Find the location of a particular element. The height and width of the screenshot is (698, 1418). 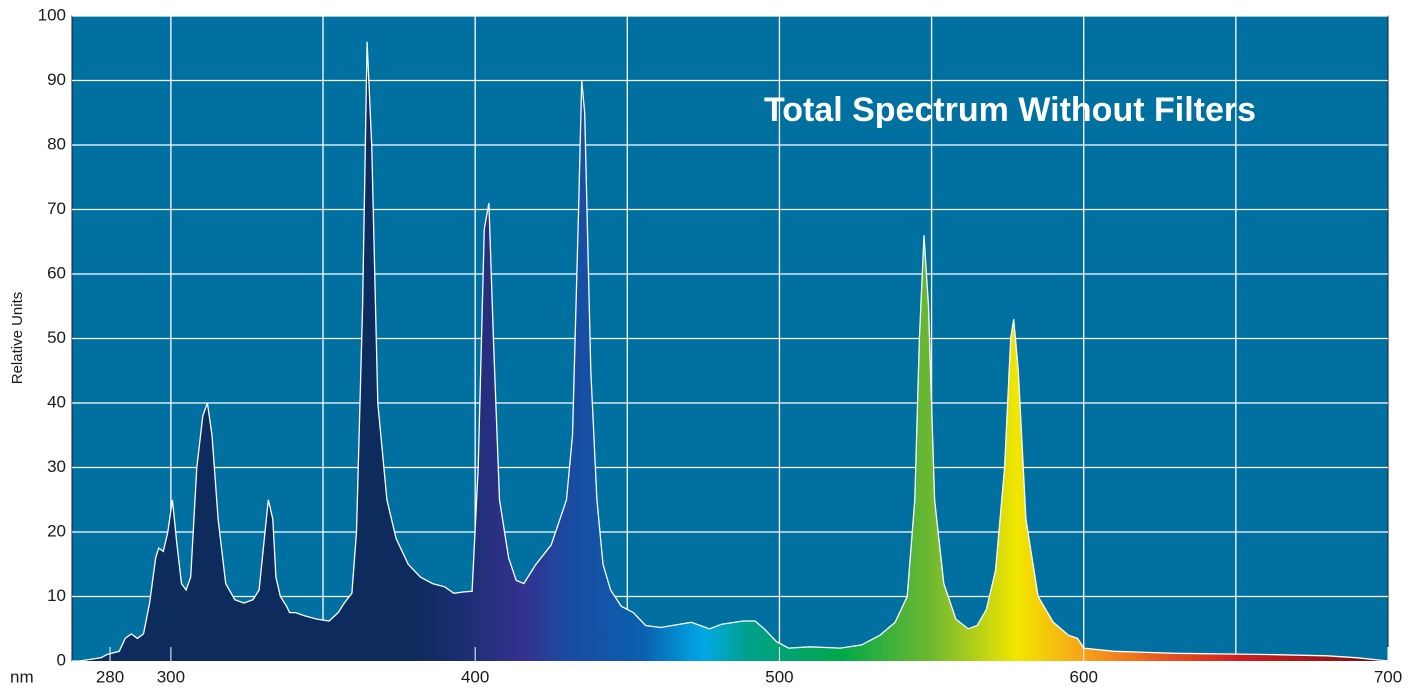

y-tick-label: 90 is located at coordinates (56, 79).